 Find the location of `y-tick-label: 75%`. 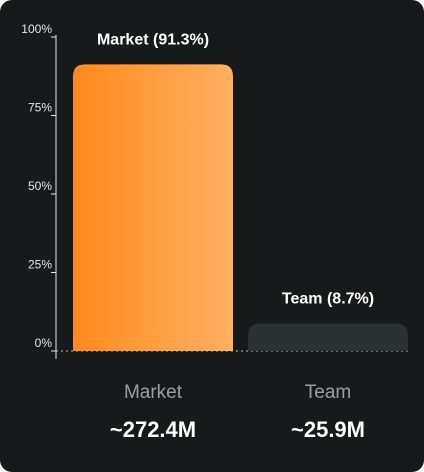

y-tick-label: 75% is located at coordinates (40, 108).